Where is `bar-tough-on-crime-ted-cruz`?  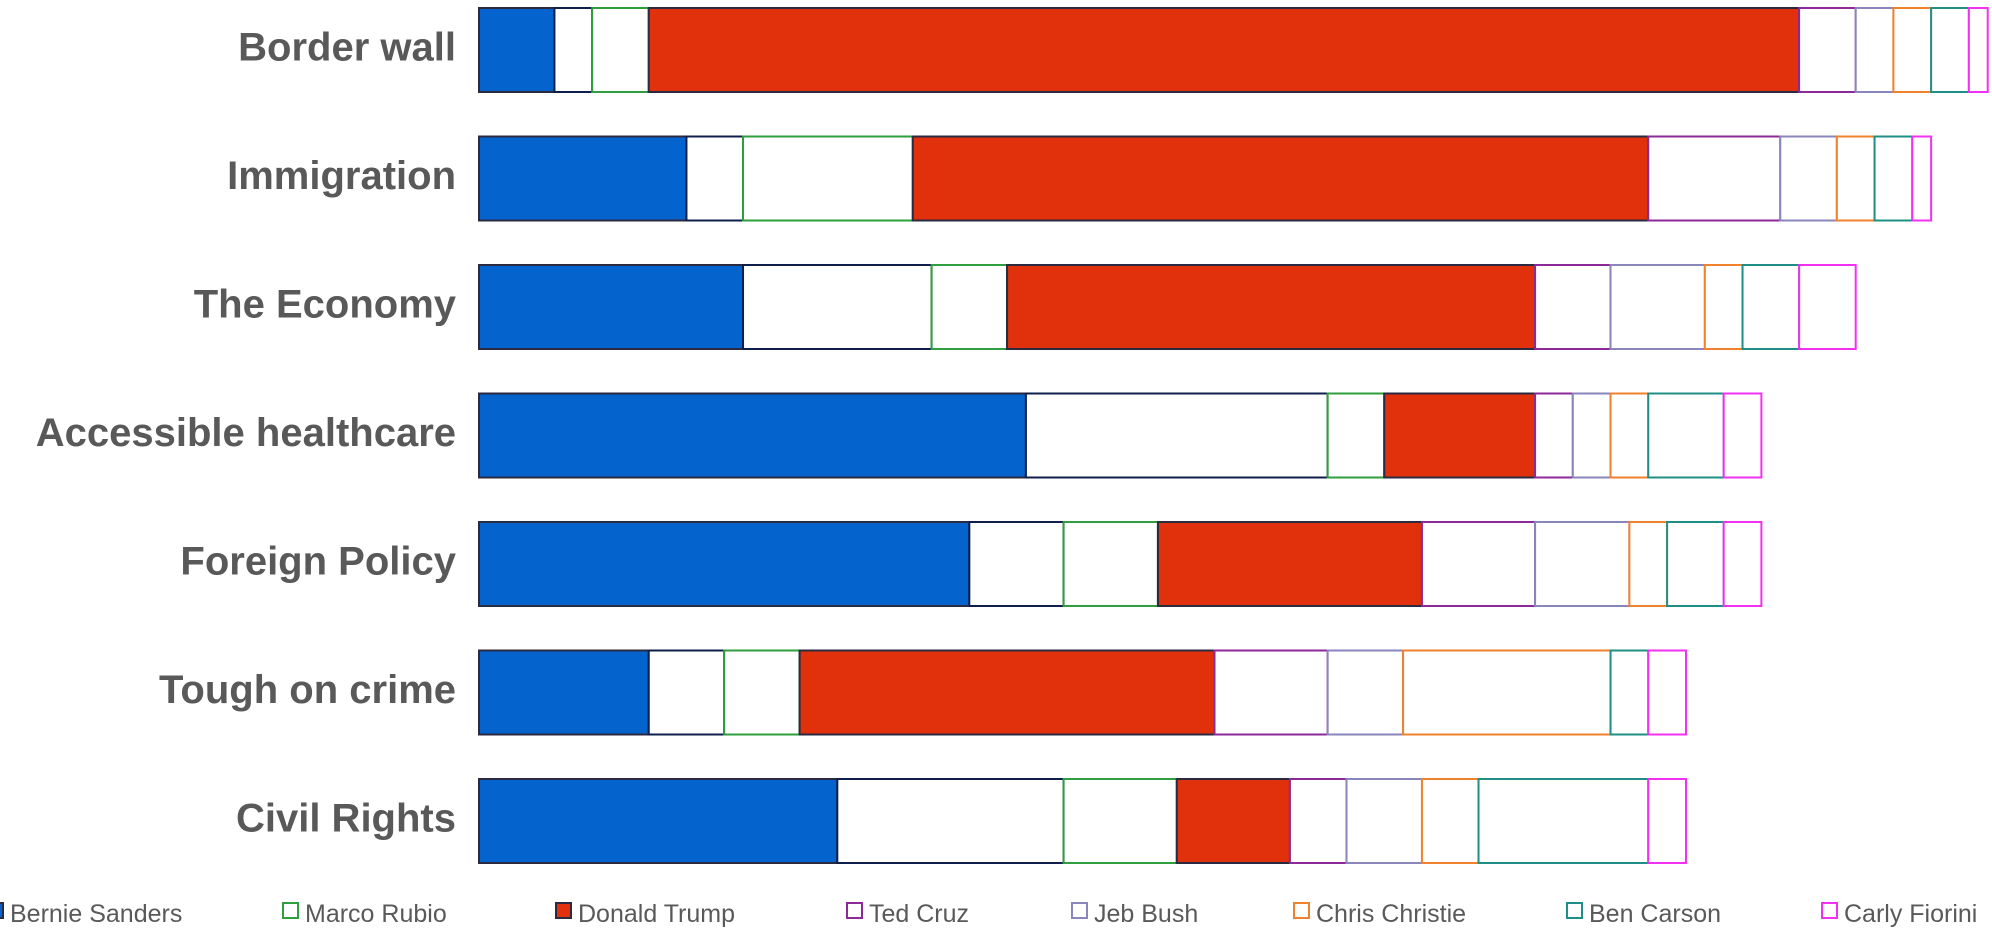 bar-tough-on-crime-ted-cruz is located at coordinates (1271, 692).